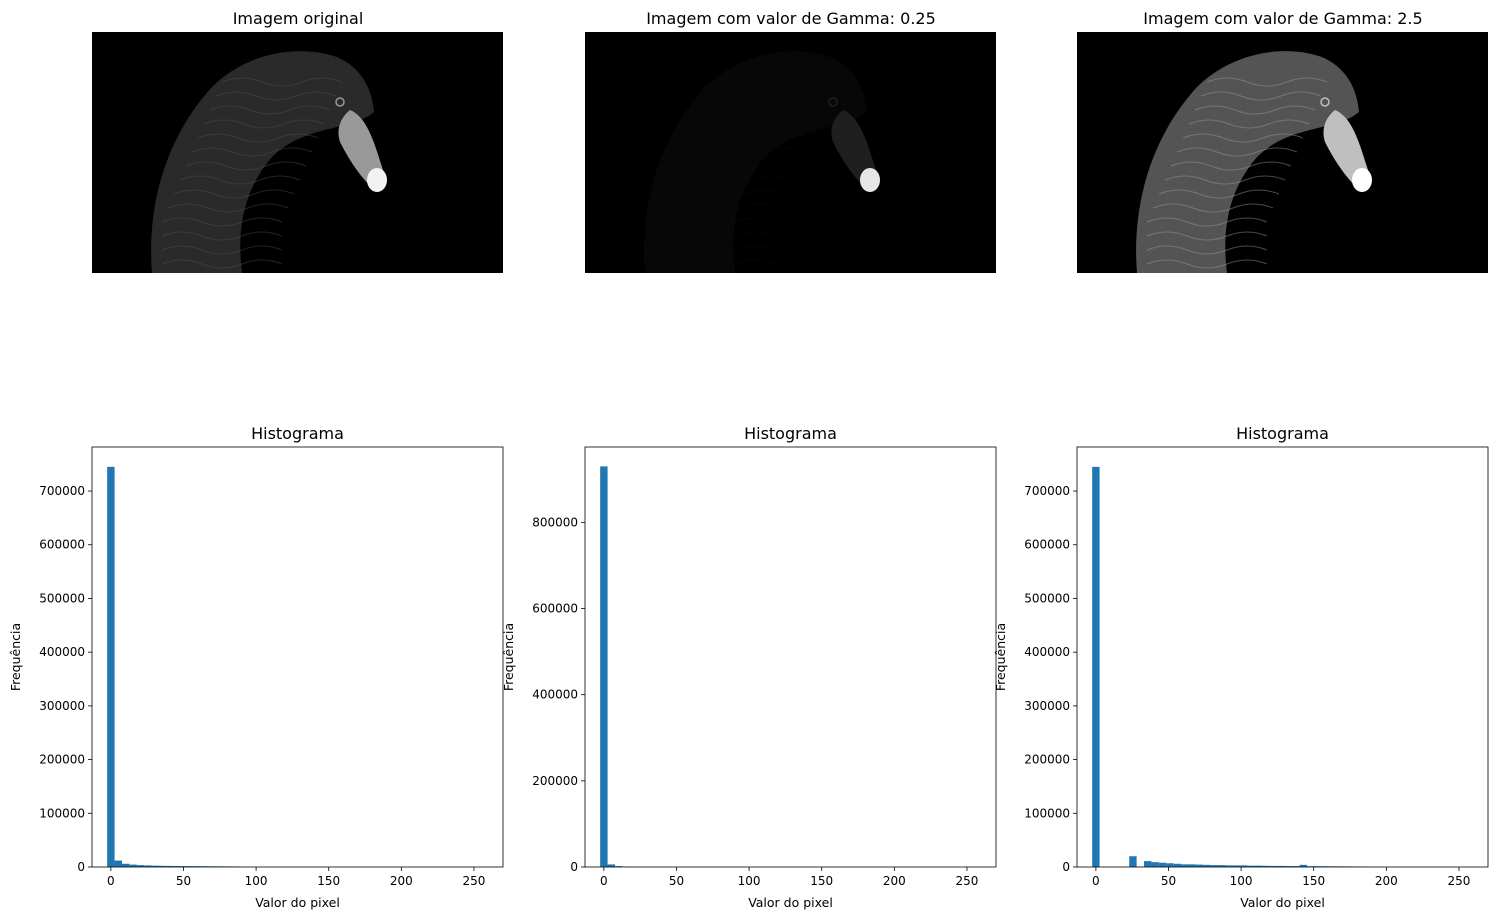 This screenshot has width=1497, height=920. Describe the element at coordinates (555, 522) in the screenshot. I see `y-tick-label: 800000` at that location.